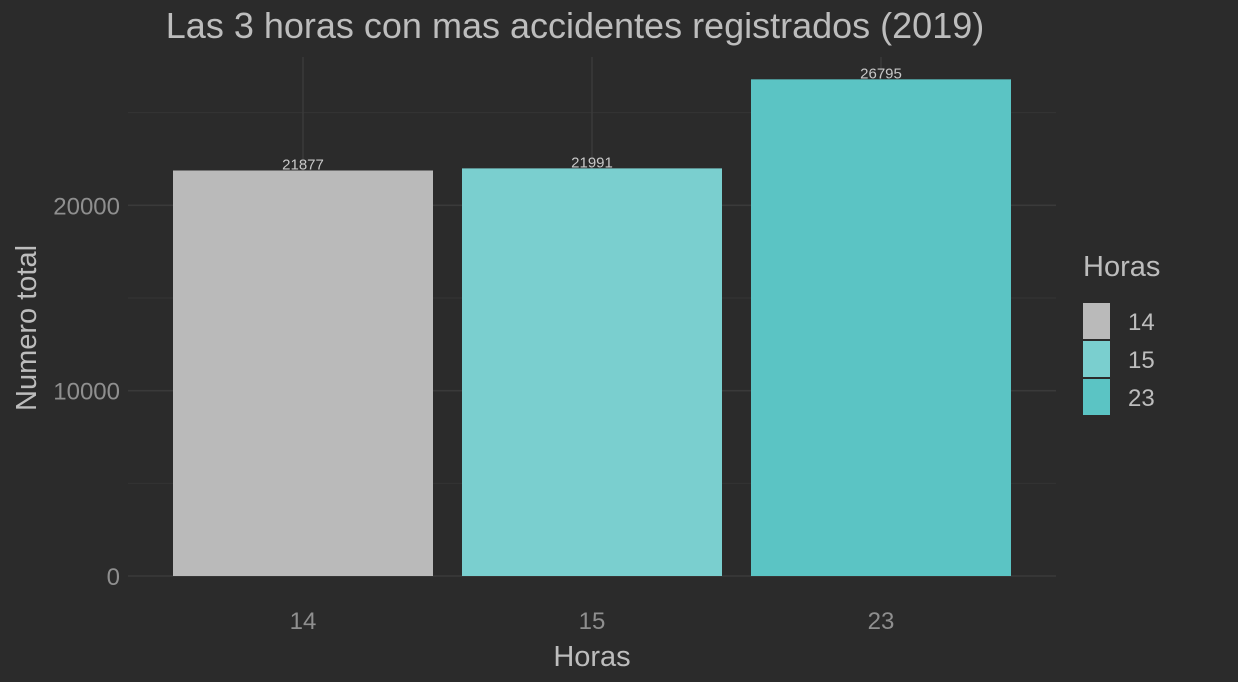 This screenshot has width=1238, height=682. Describe the element at coordinates (113, 577) in the screenshot. I see `y-tick-label-0: 0` at that location.